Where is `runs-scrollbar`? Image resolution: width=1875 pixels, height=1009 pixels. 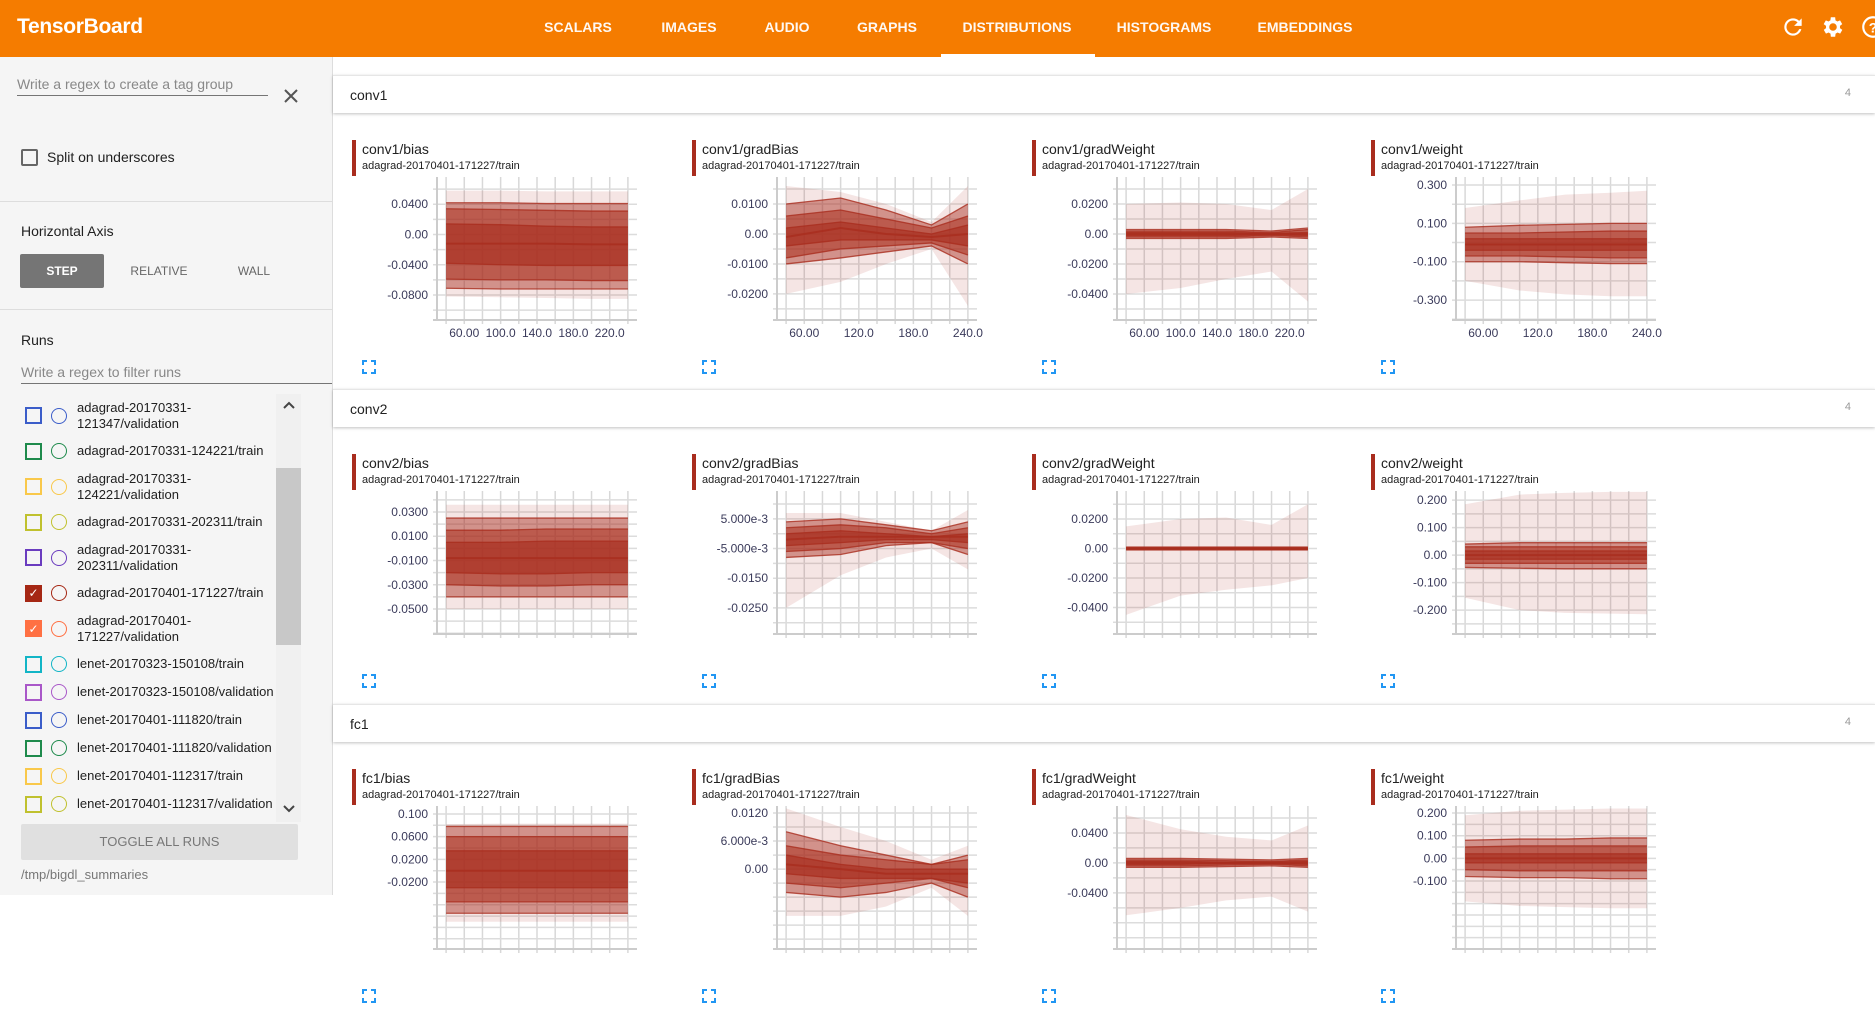 runs-scrollbar is located at coordinates (288, 608).